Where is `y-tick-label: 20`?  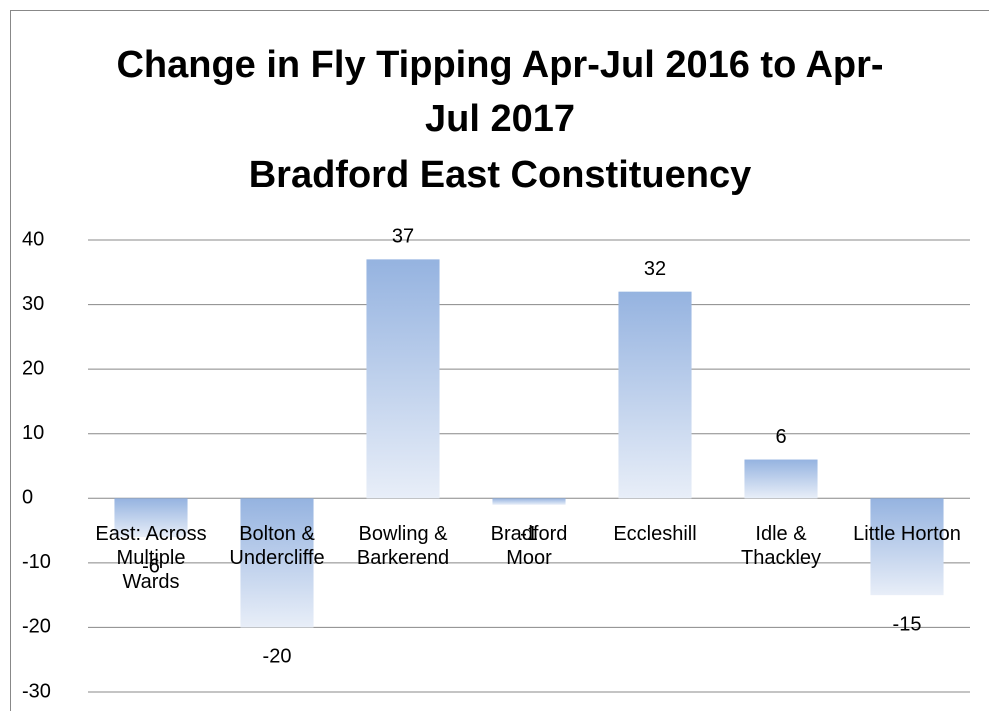 y-tick-label: 20 is located at coordinates (33, 368).